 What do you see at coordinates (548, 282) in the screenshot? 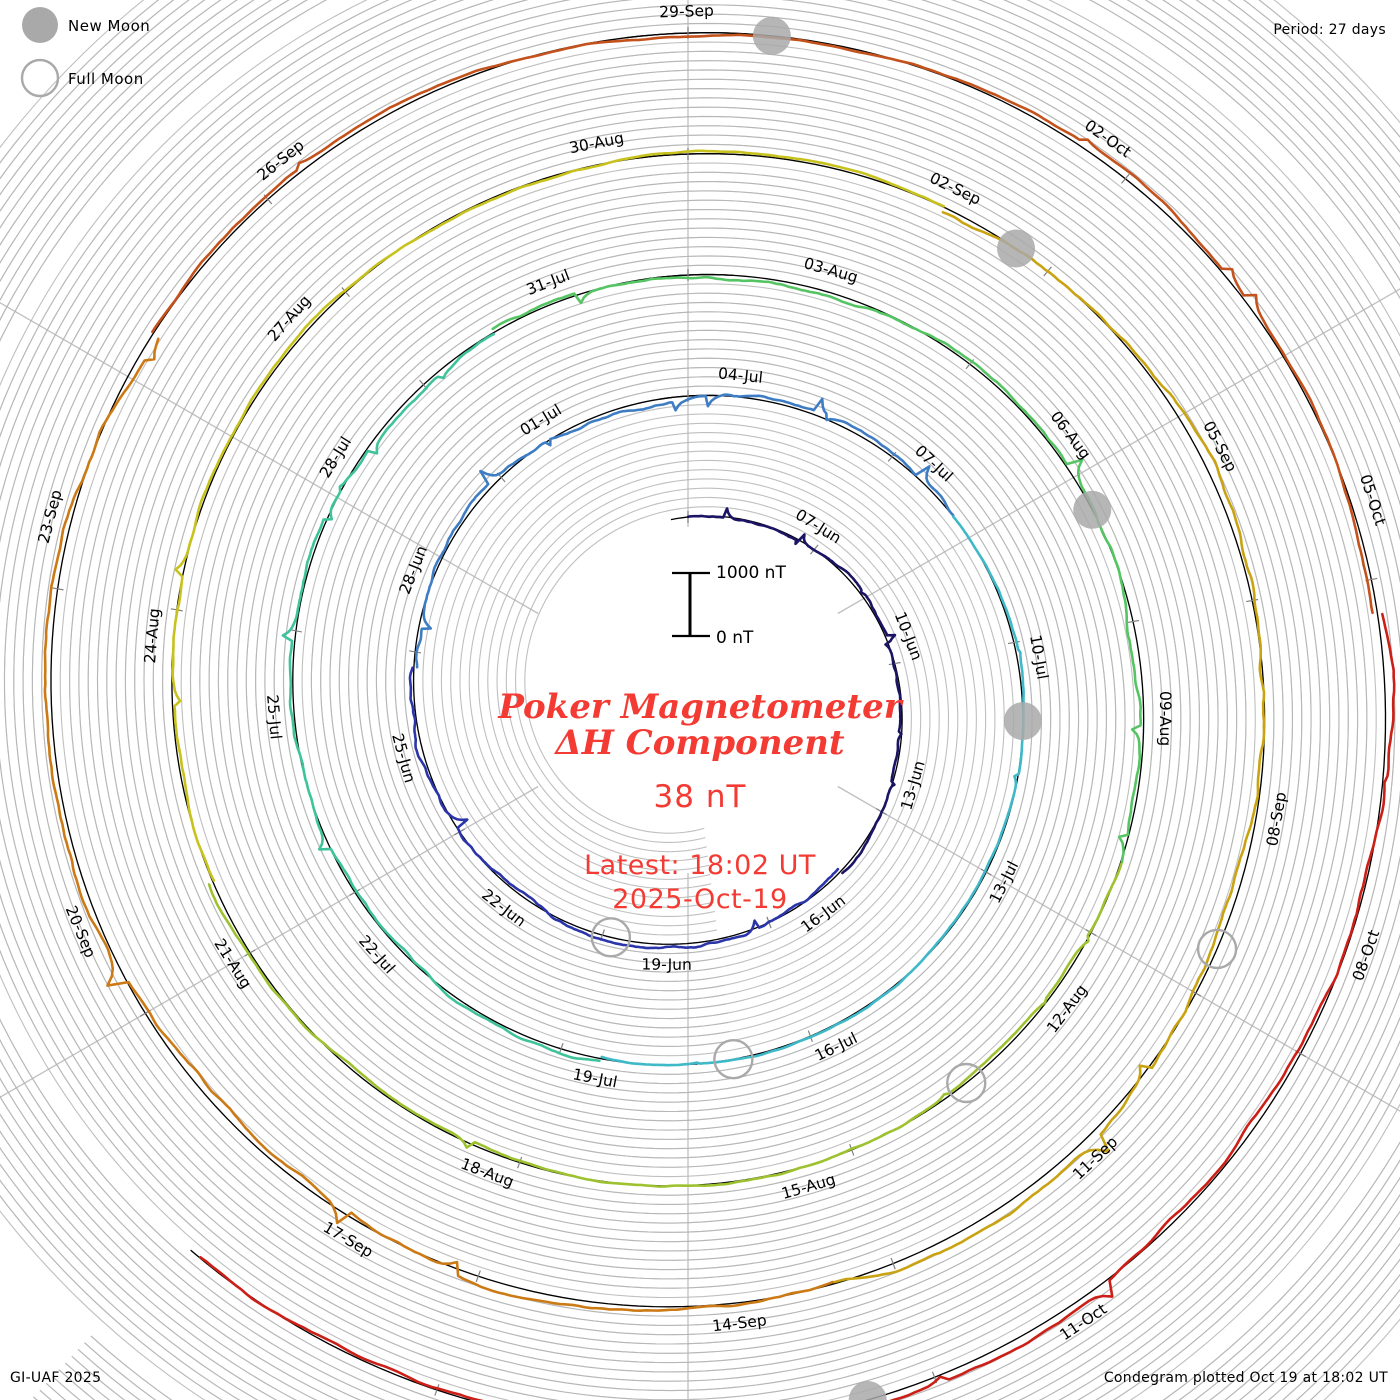
I see `date-label: 31-Jul` at bounding box center [548, 282].